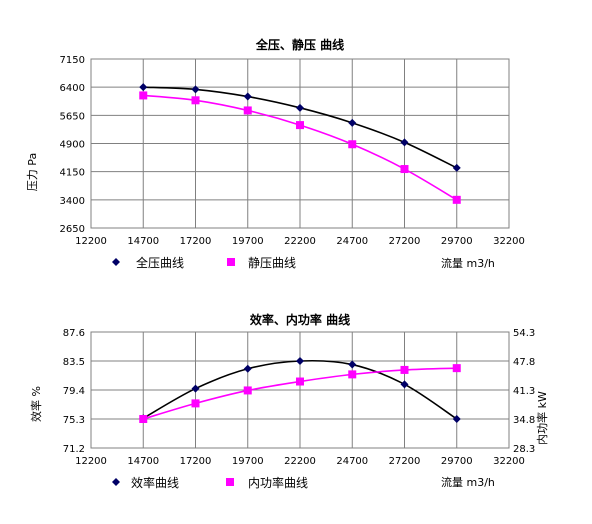  I want to click on legend-label-static-pressure: 静压曲线, so click(272, 263).